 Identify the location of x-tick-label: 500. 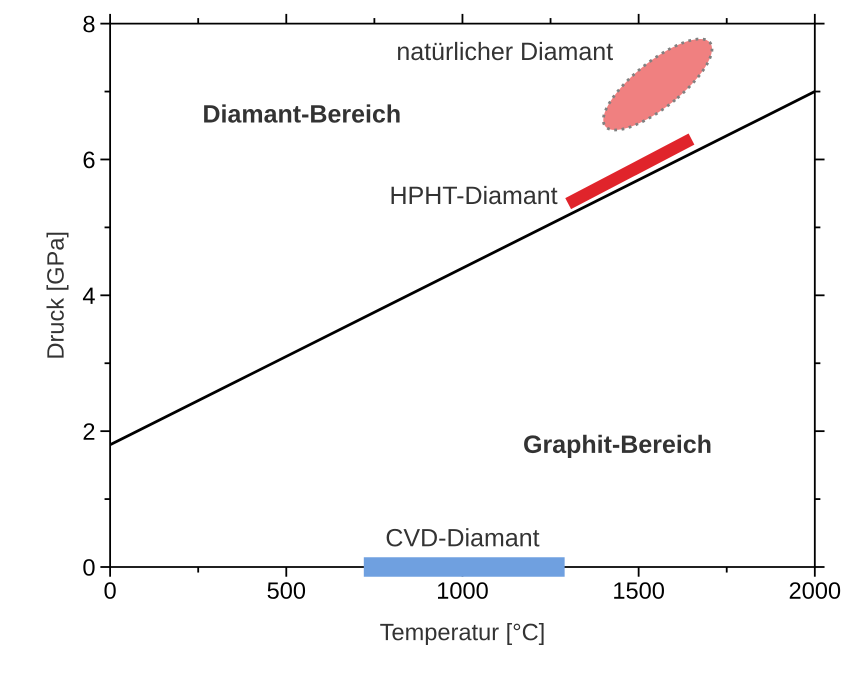
(287, 590).